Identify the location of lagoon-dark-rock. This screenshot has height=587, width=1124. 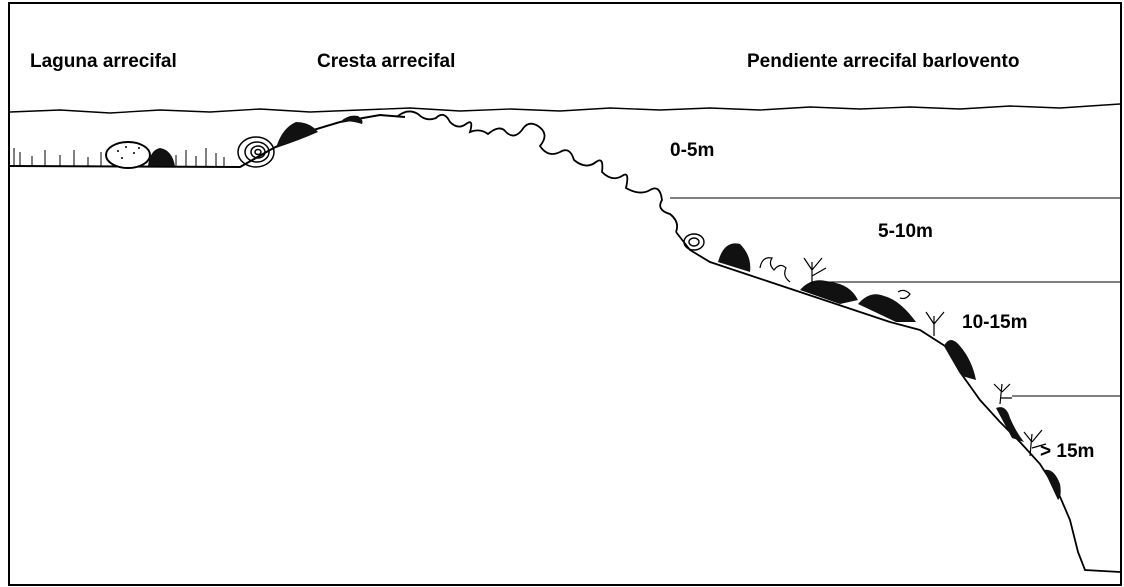
(161, 157).